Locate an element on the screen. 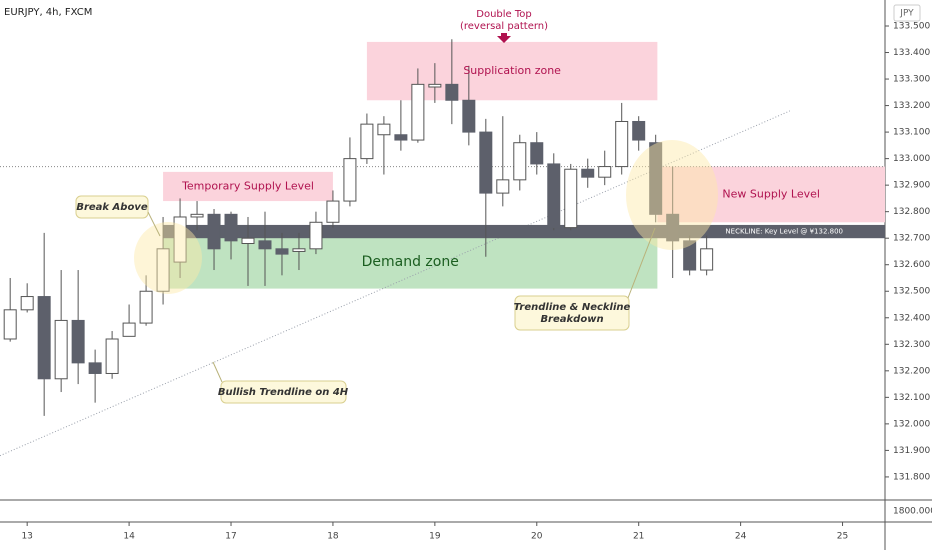 The width and height of the screenshot is (932, 550). callout-text: Break Above is located at coordinates (112, 207).